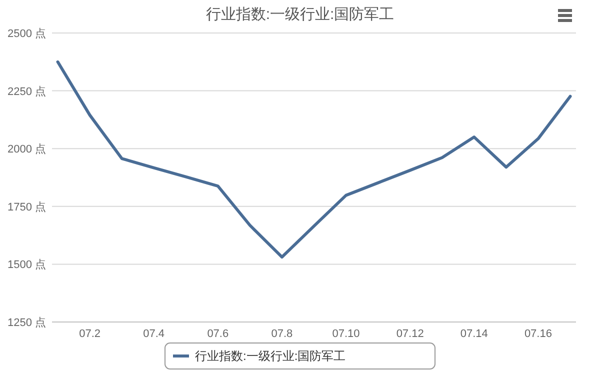 The width and height of the screenshot is (600, 383). Describe the element at coordinates (282, 334) in the screenshot. I see `x-tick-label: 07.8` at that location.